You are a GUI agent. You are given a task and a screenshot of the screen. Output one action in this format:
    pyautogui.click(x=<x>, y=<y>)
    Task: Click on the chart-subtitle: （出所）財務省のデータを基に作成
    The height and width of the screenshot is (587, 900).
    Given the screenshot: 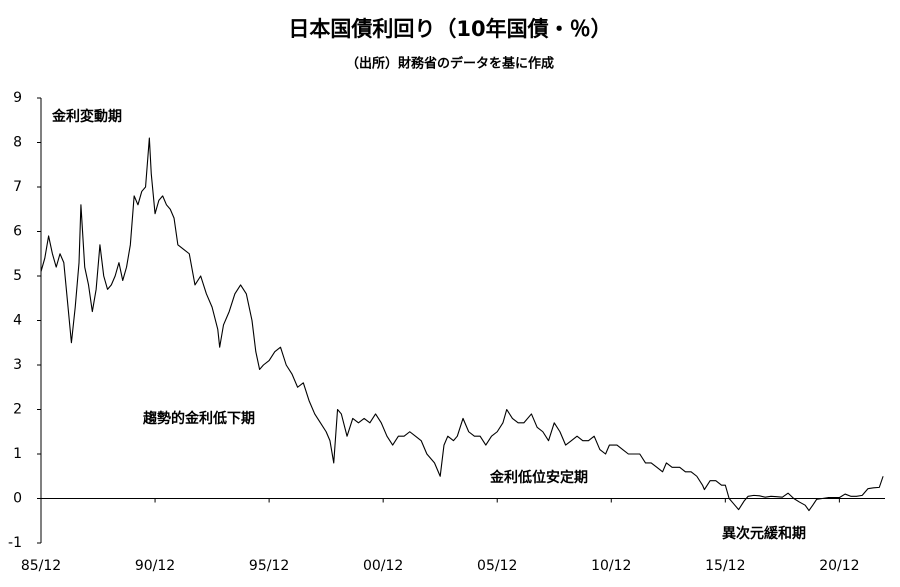 What is the action you would take?
    pyautogui.click(x=450, y=64)
    